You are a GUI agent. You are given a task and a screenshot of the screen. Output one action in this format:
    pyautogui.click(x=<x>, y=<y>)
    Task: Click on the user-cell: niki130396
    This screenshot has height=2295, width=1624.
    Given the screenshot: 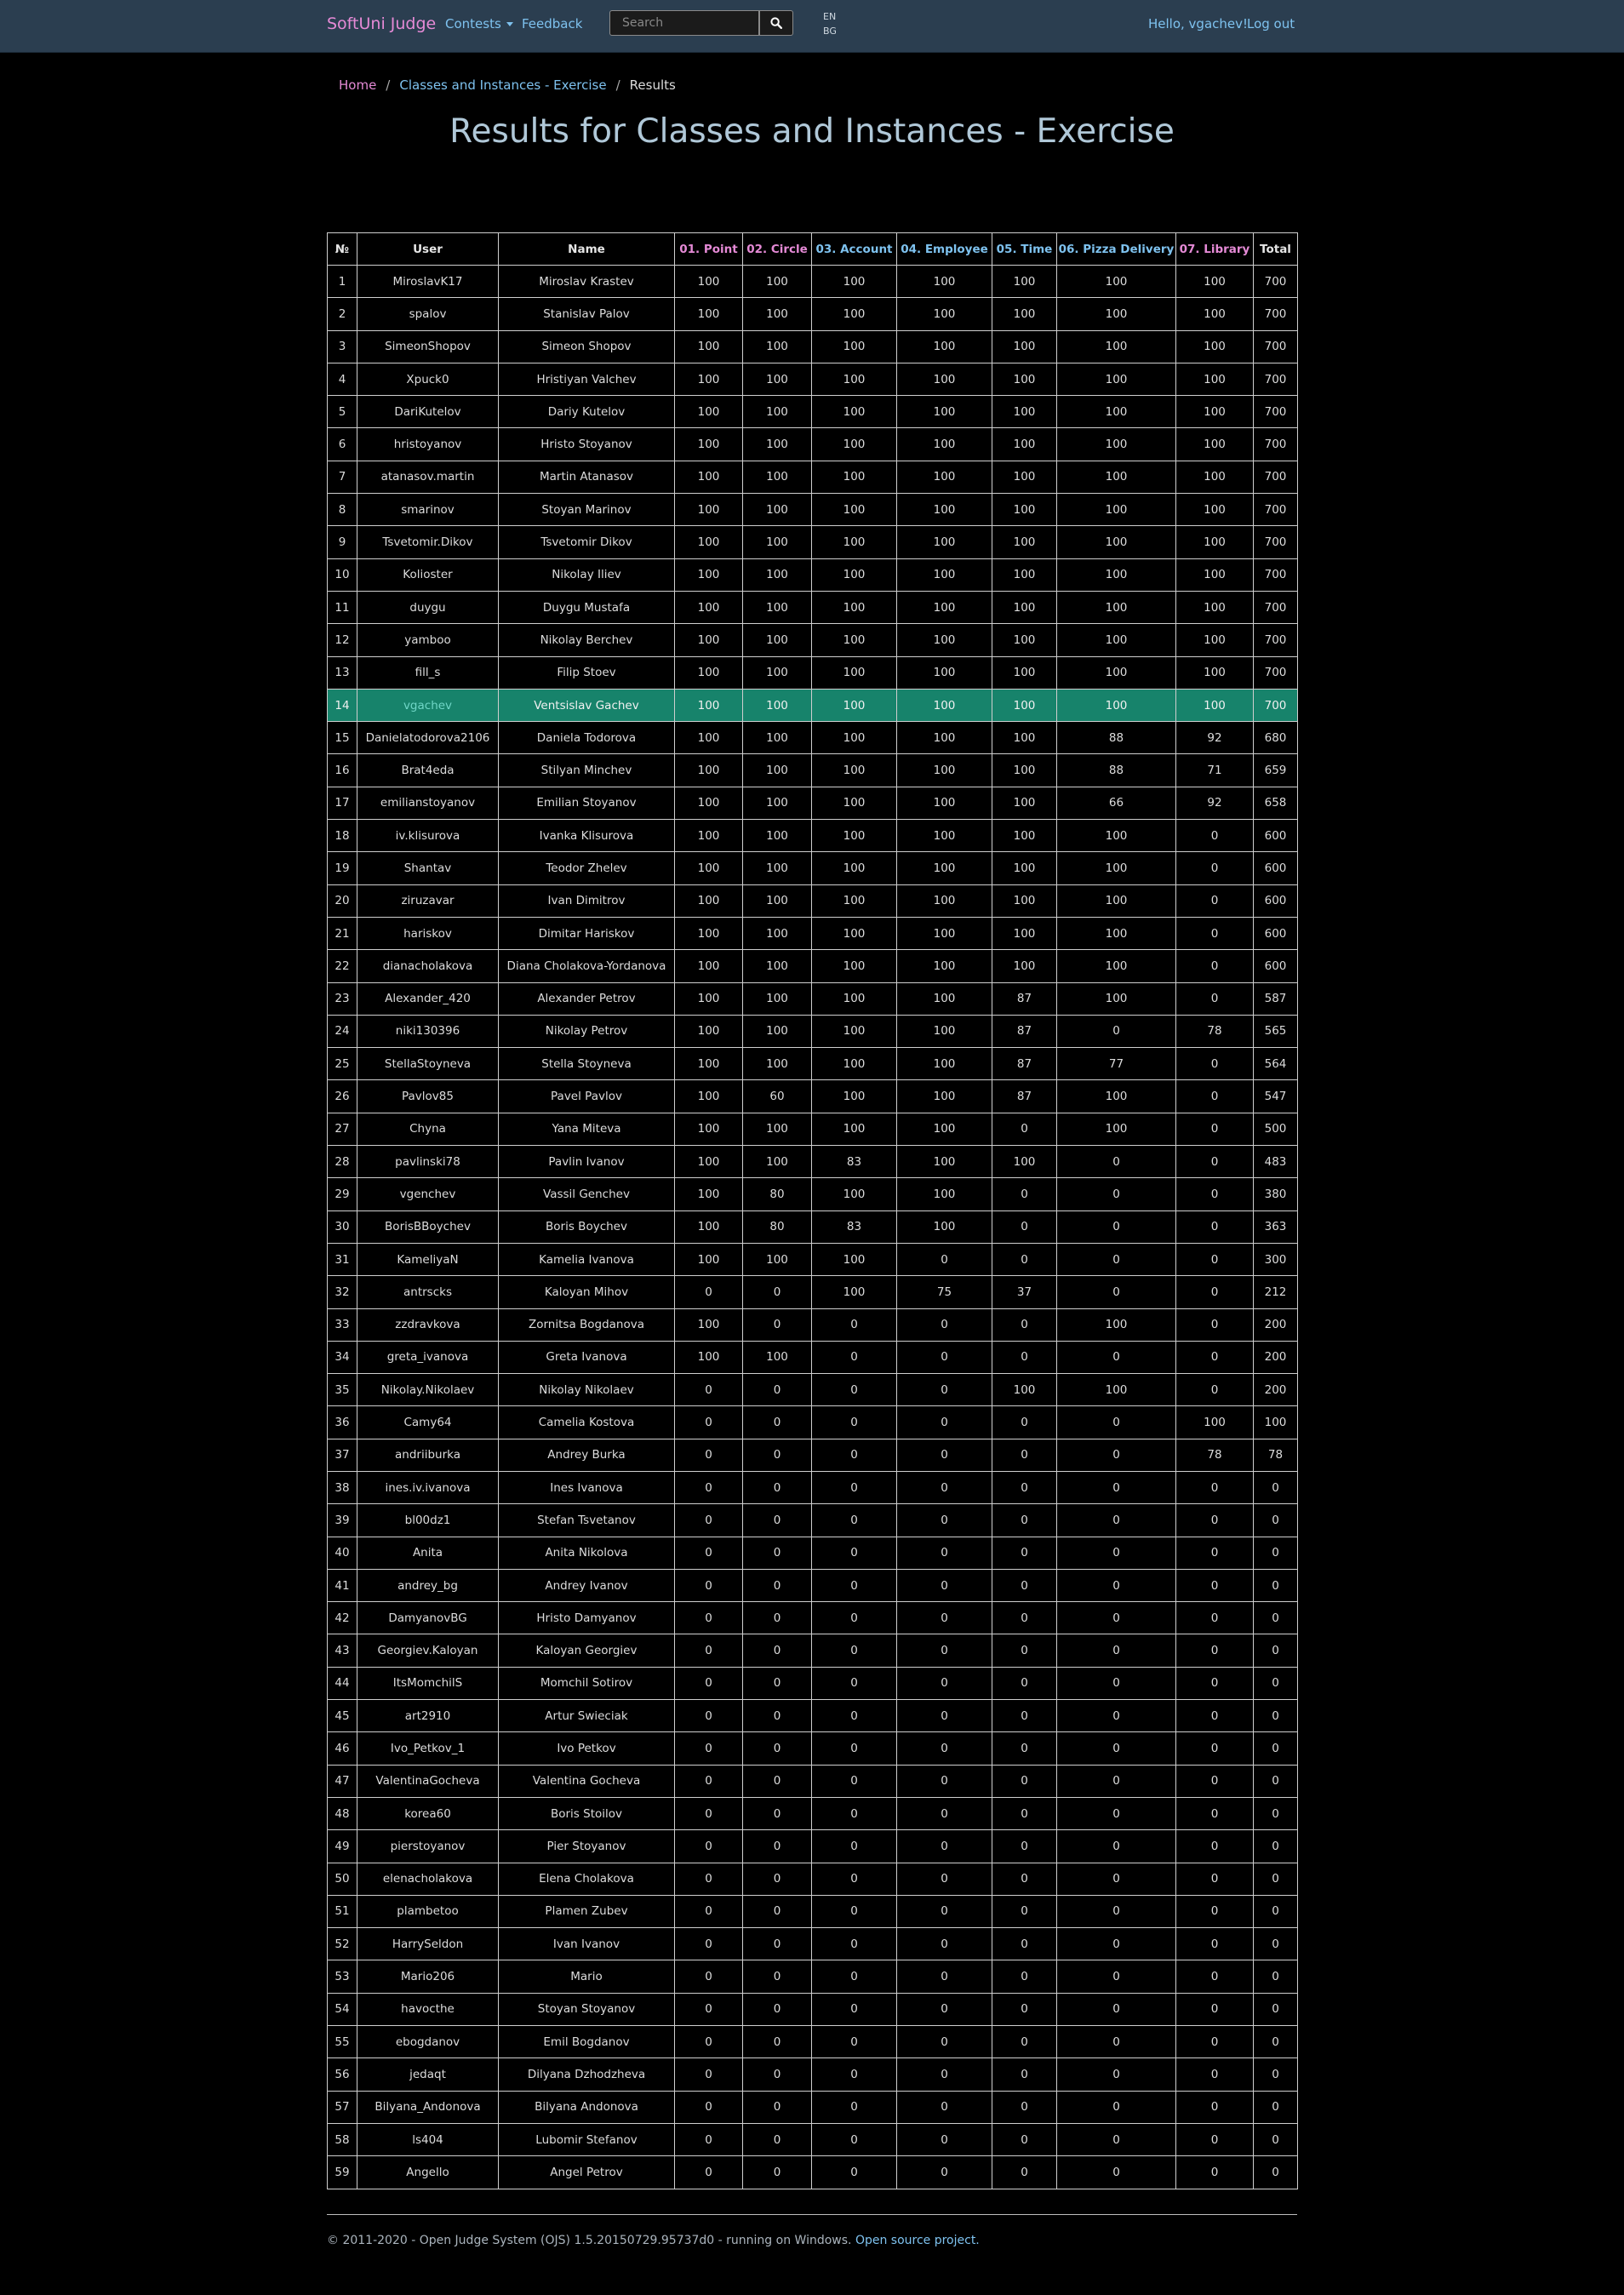 What is the action you would take?
    pyautogui.click(x=428, y=1031)
    